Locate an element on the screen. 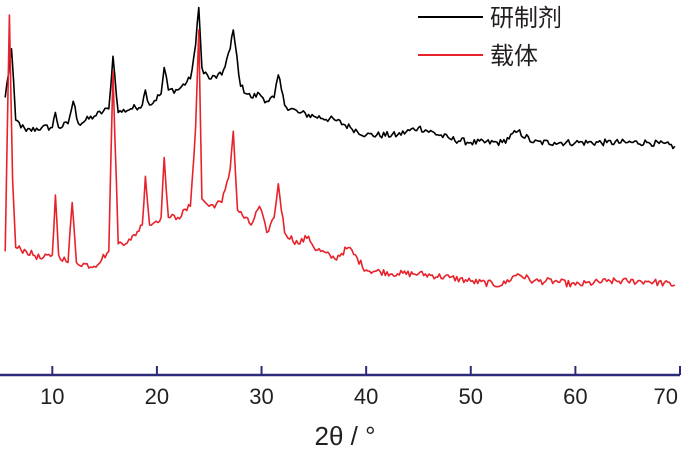  x-tick-label: 70 is located at coordinates (666, 396).